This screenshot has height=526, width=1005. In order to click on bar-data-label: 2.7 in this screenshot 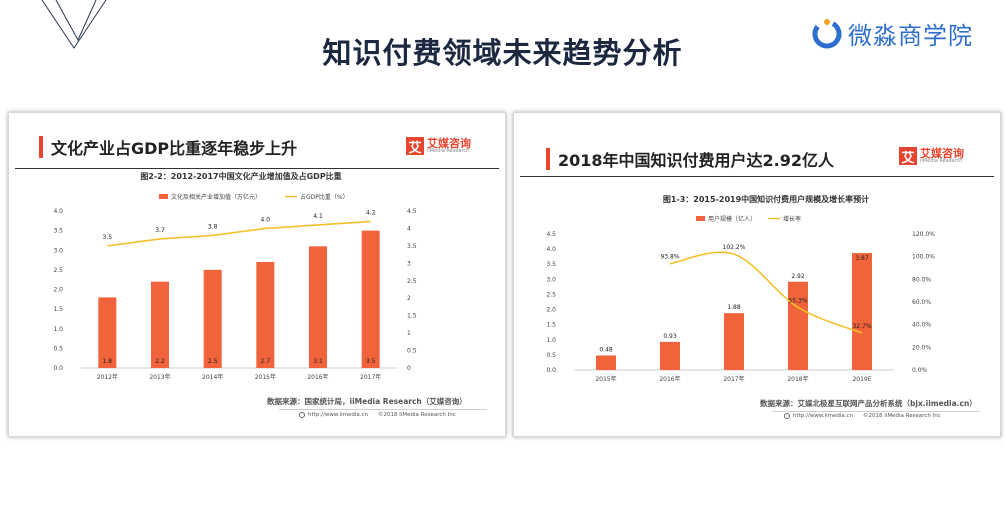, I will do `click(266, 361)`.